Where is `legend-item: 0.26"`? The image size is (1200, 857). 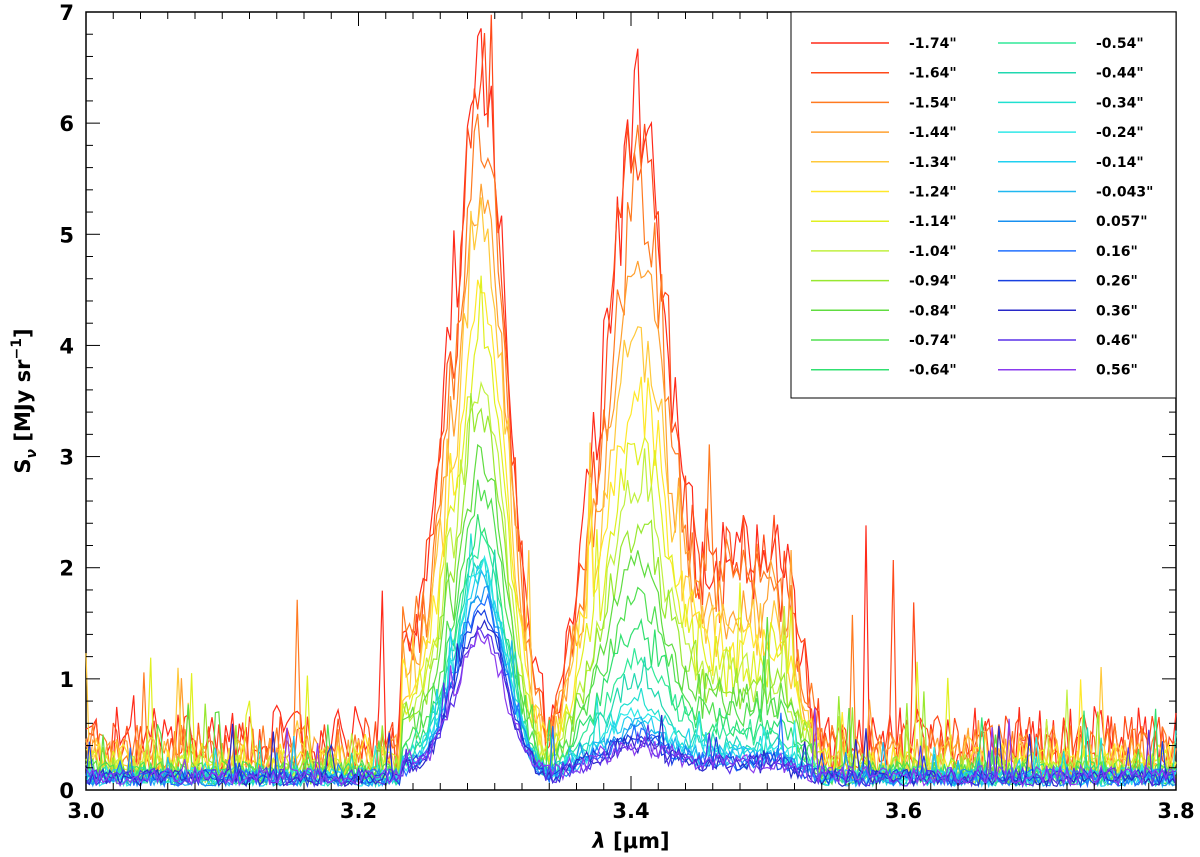
legend-item: 0.26" is located at coordinates (1068, 282).